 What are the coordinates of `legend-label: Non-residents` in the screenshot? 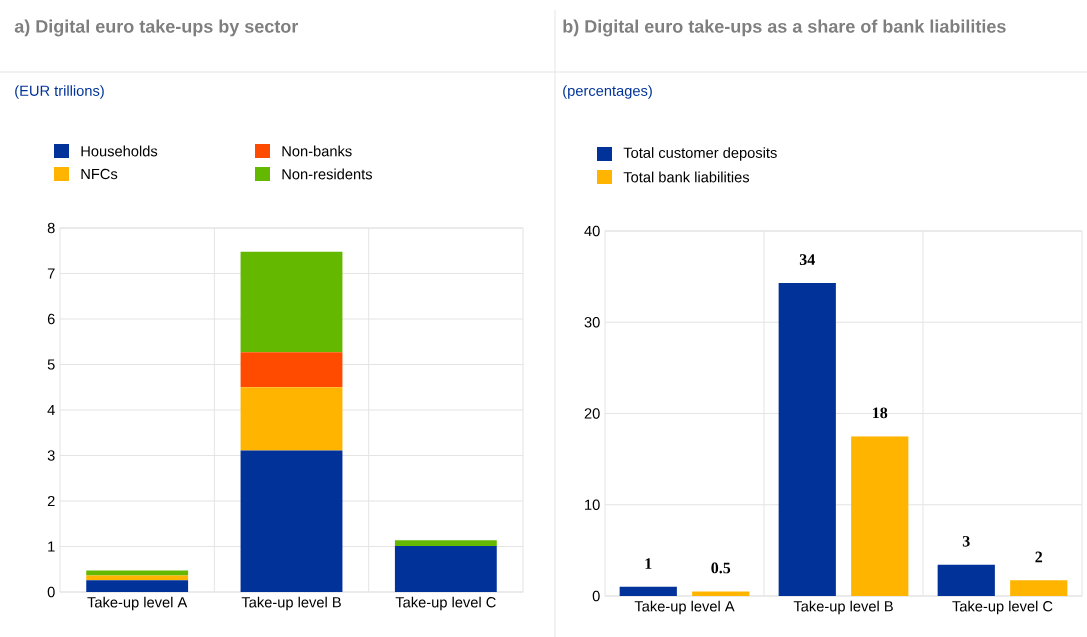 It's located at (327, 174).